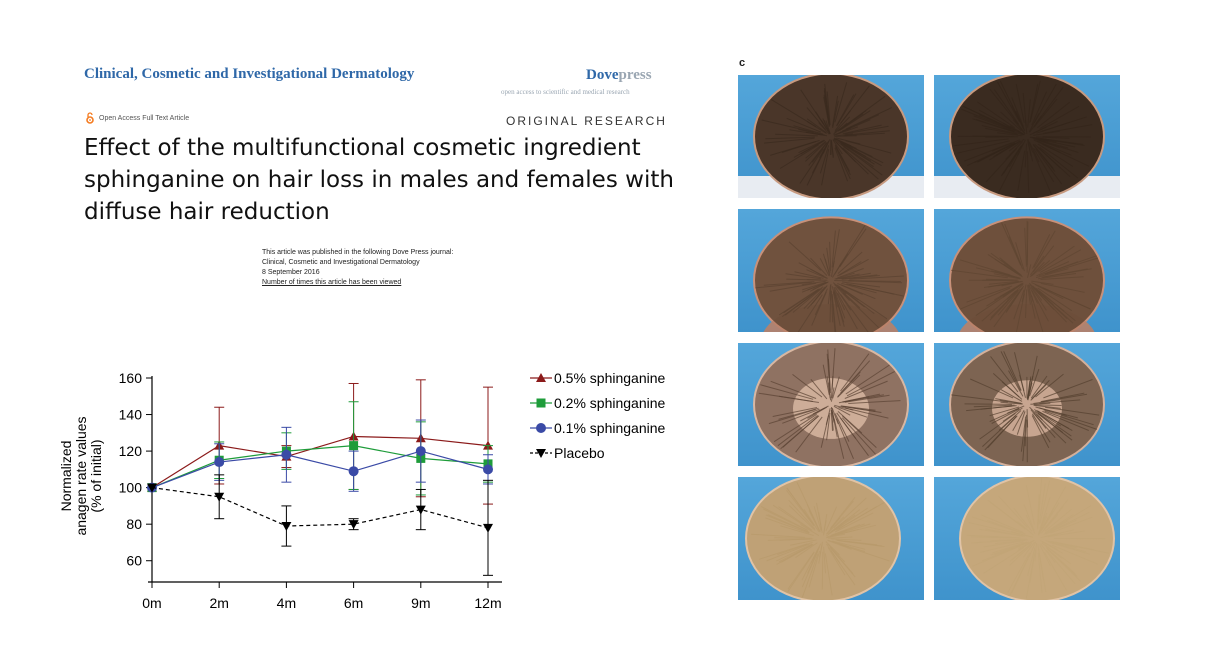 The width and height of the screenshot is (1225, 652). Describe the element at coordinates (487, 603) in the screenshot. I see `x-tick-label: 12m` at that location.